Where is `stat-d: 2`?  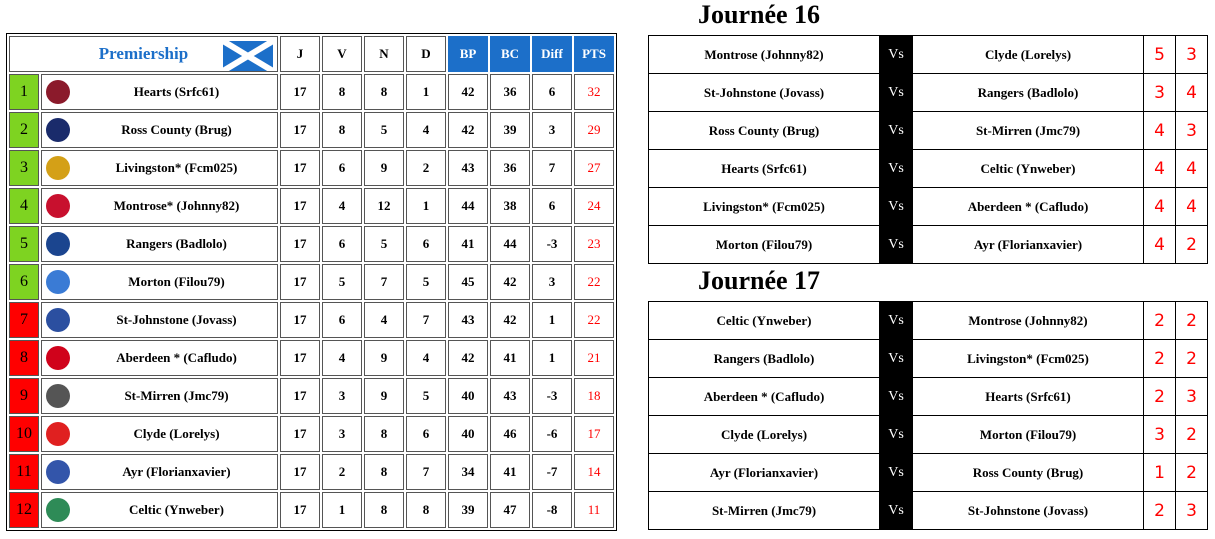 stat-d: 2 is located at coordinates (426, 168).